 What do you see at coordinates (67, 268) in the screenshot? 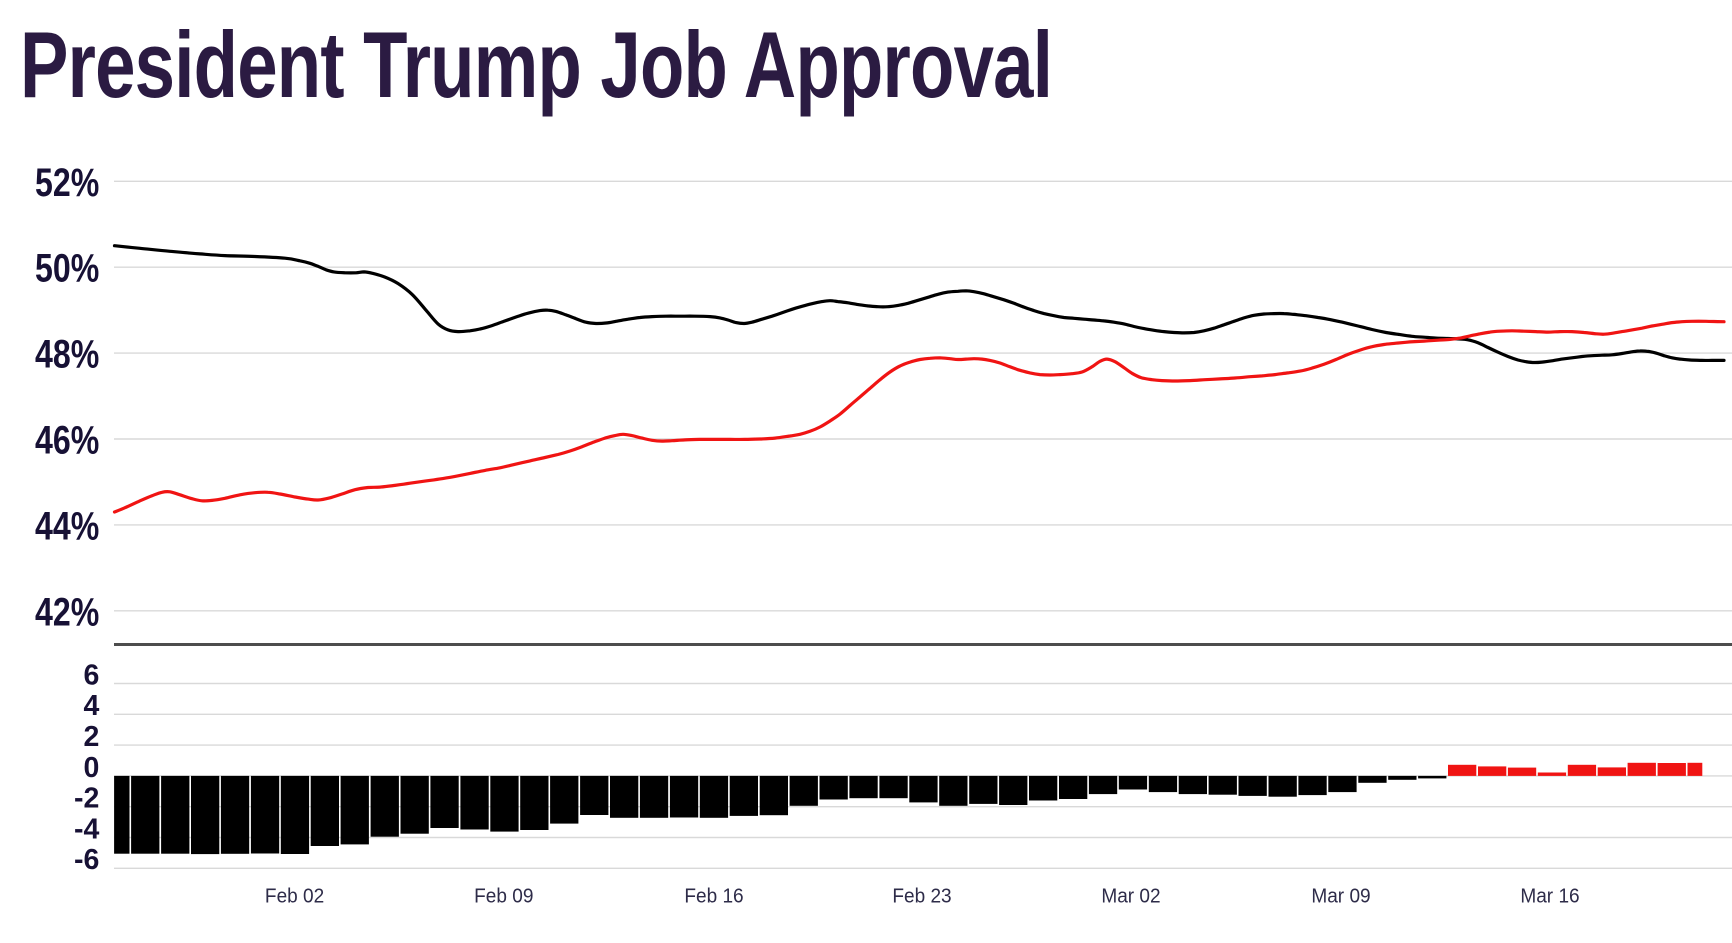
I see `svg-text: 50%` at bounding box center [67, 268].